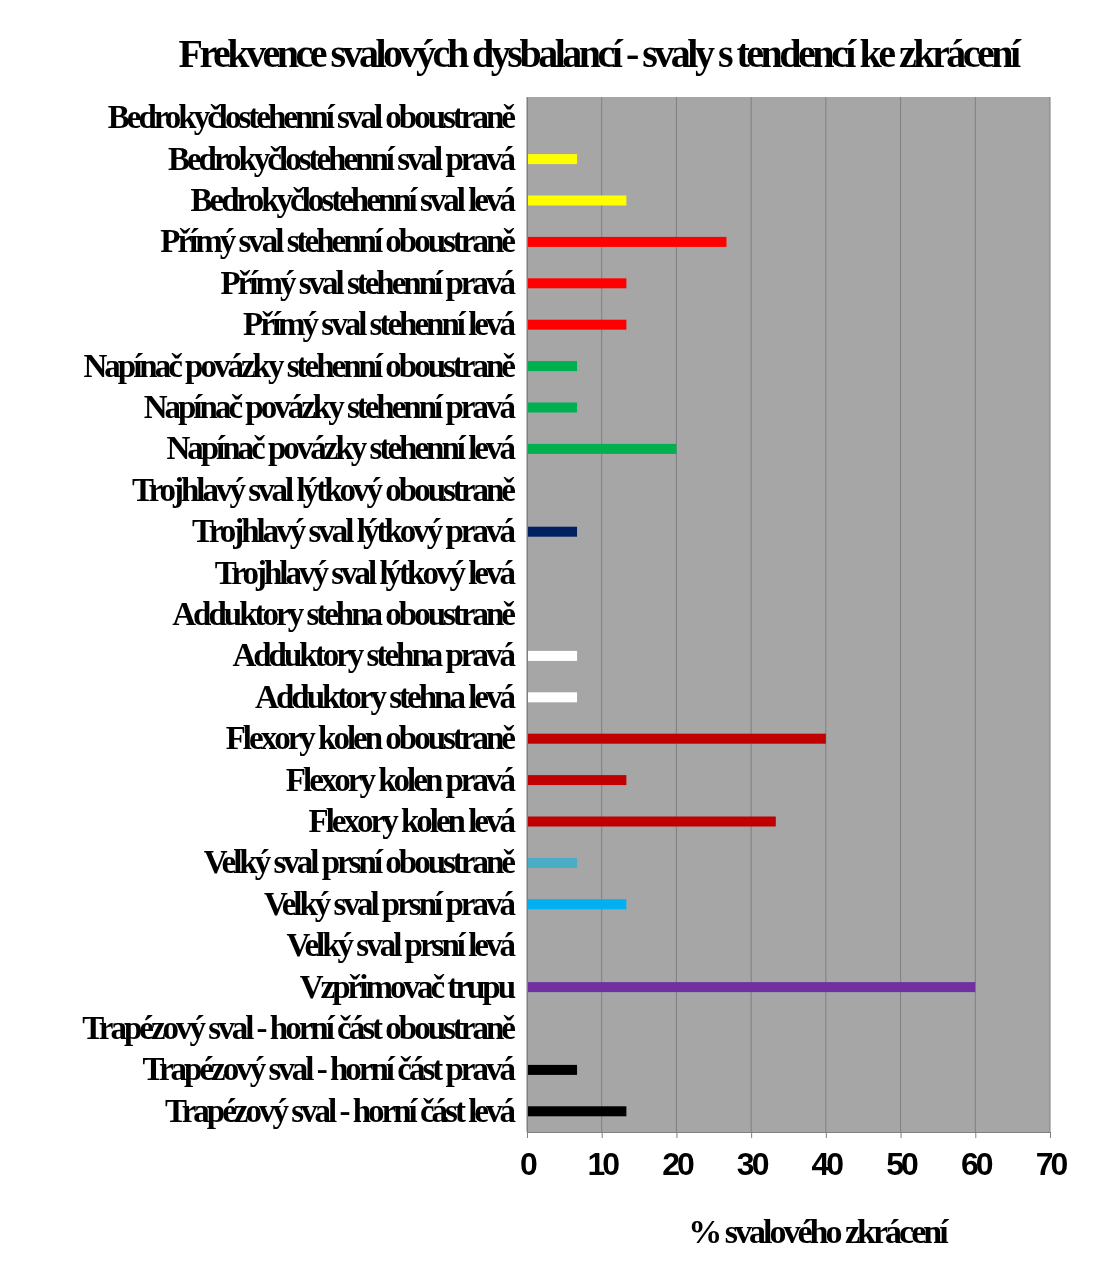 The width and height of the screenshot is (1102, 1272). Describe the element at coordinates (902, 1163) in the screenshot. I see `x-tick-label: 50` at that location.